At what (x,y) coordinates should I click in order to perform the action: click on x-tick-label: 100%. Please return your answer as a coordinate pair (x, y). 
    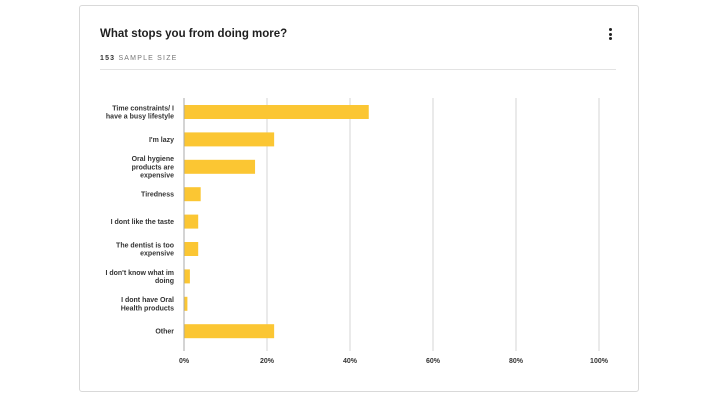
    Looking at the image, I should click on (599, 361).